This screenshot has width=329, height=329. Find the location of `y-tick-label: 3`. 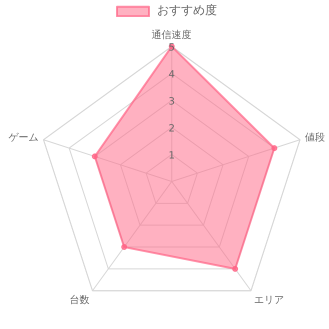

y-tick-label: 3 is located at coordinates (171, 102).